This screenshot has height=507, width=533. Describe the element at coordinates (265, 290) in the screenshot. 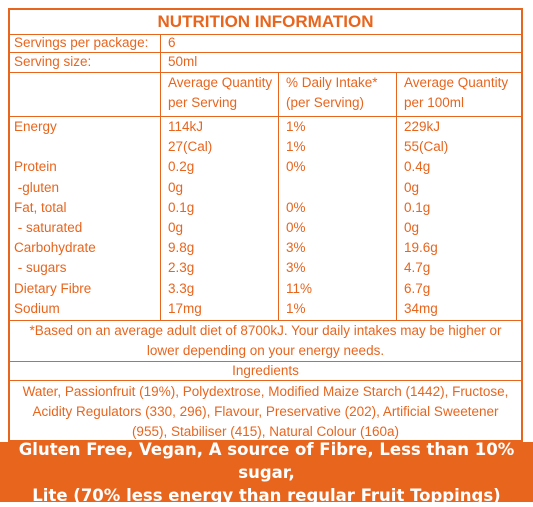

I see `nutrient-row: Dietary Fibre 3.3g 11% 6.7g` at that location.